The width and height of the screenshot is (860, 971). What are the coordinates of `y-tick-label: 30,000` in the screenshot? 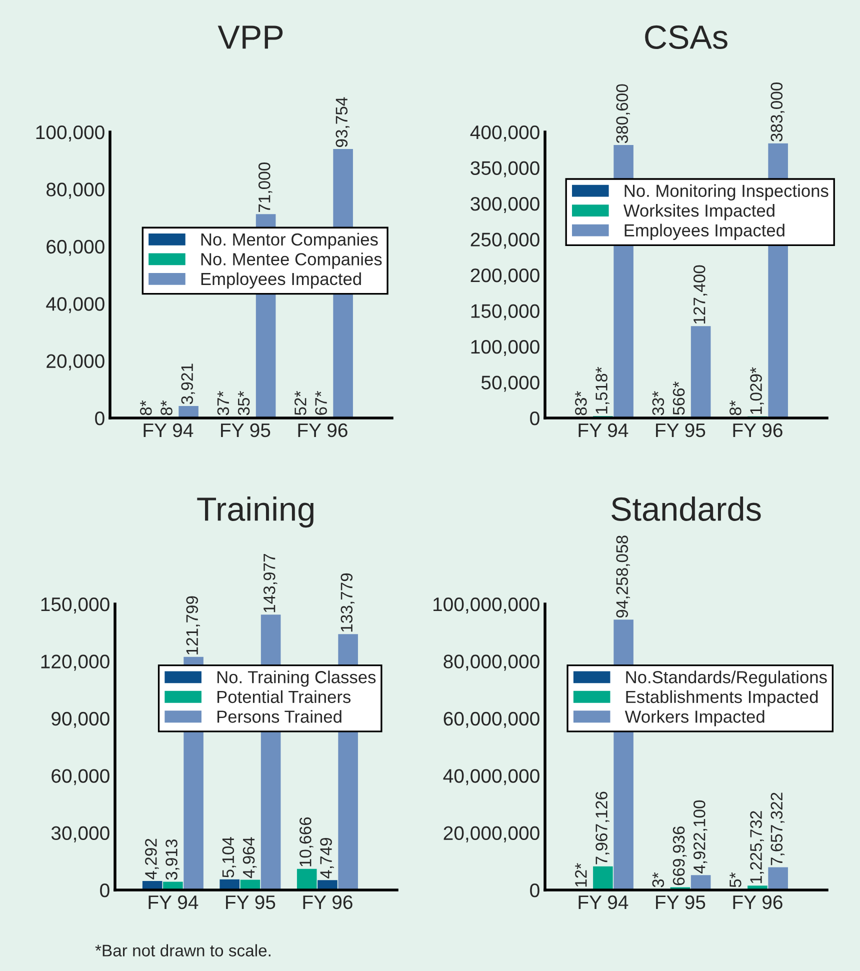 It's located at (80, 834).